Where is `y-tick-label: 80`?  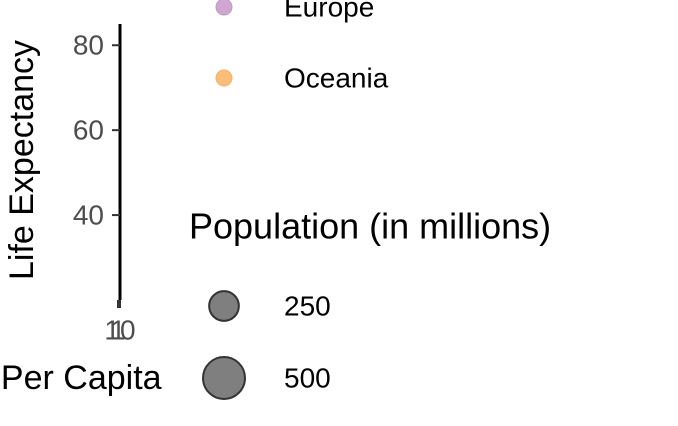 y-tick-label: 80 is located at coordinates (88, 45).